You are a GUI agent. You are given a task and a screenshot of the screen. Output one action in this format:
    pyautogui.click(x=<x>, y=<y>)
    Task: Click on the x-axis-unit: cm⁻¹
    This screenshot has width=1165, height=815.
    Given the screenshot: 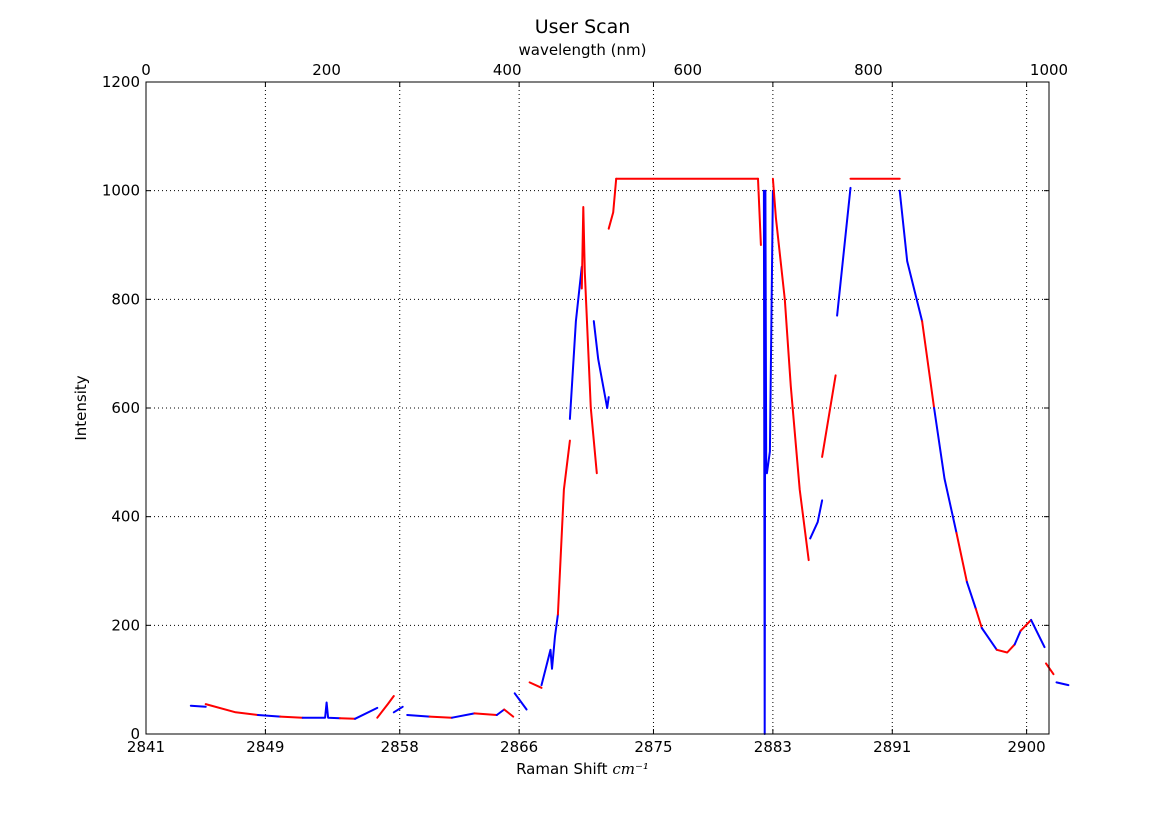 What is the action you would take?
    pyautogui.click(x=630, y=769)
    